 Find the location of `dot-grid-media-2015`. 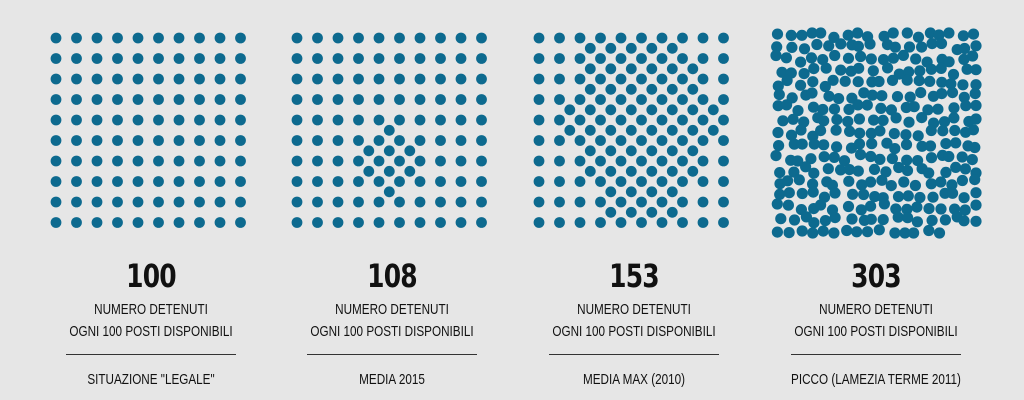

dot-grid-media-2015 is located at coordinates (389, 130).